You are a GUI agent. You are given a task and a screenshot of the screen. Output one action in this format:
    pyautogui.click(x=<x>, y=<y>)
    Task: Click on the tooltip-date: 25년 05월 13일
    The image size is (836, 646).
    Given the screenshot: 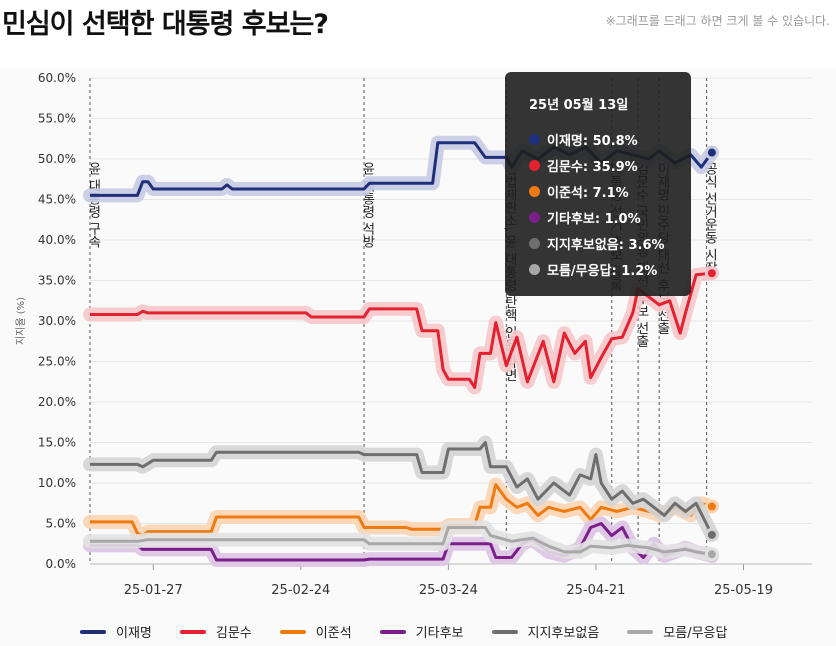 What is the action you would take?
    pyautogui.click(x=579, y=105)
    